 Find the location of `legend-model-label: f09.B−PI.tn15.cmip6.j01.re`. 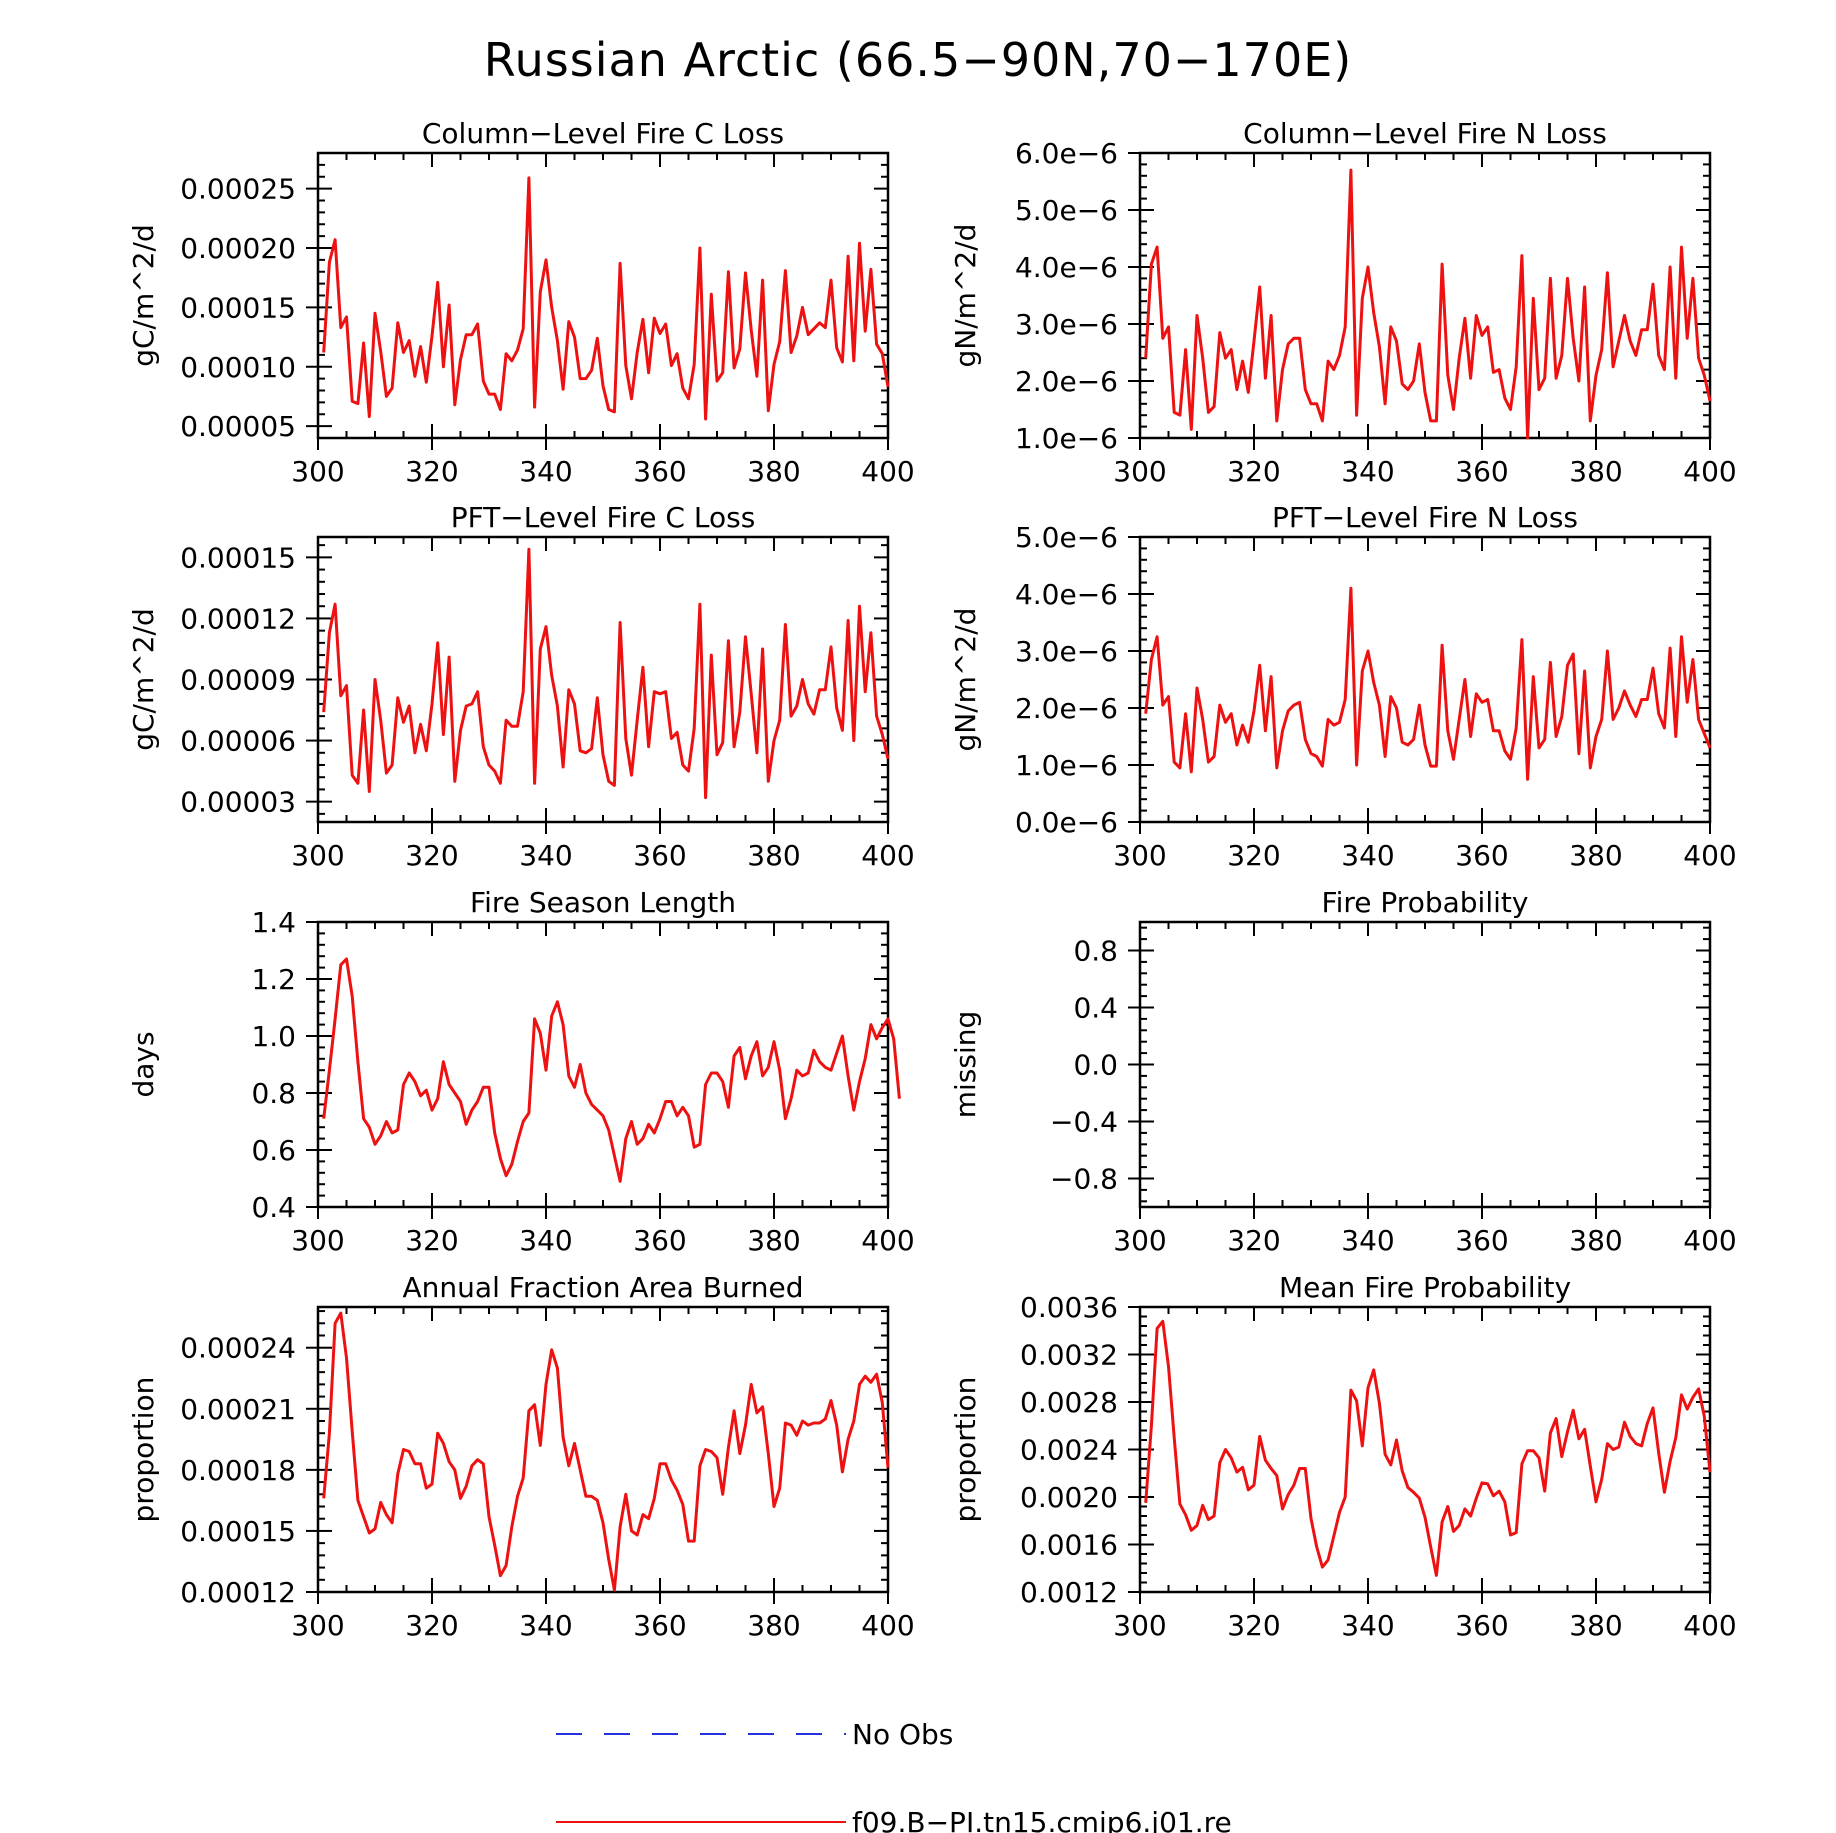

legend-model-label: f09.B−PI.tn15.cmip6.j01.re is located at coordinates (1042, 1819).